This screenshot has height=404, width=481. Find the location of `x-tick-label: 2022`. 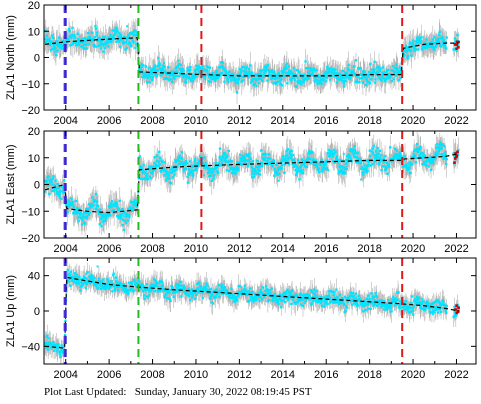

x-tick-label: 2022 is located at coordinates (456, 121).